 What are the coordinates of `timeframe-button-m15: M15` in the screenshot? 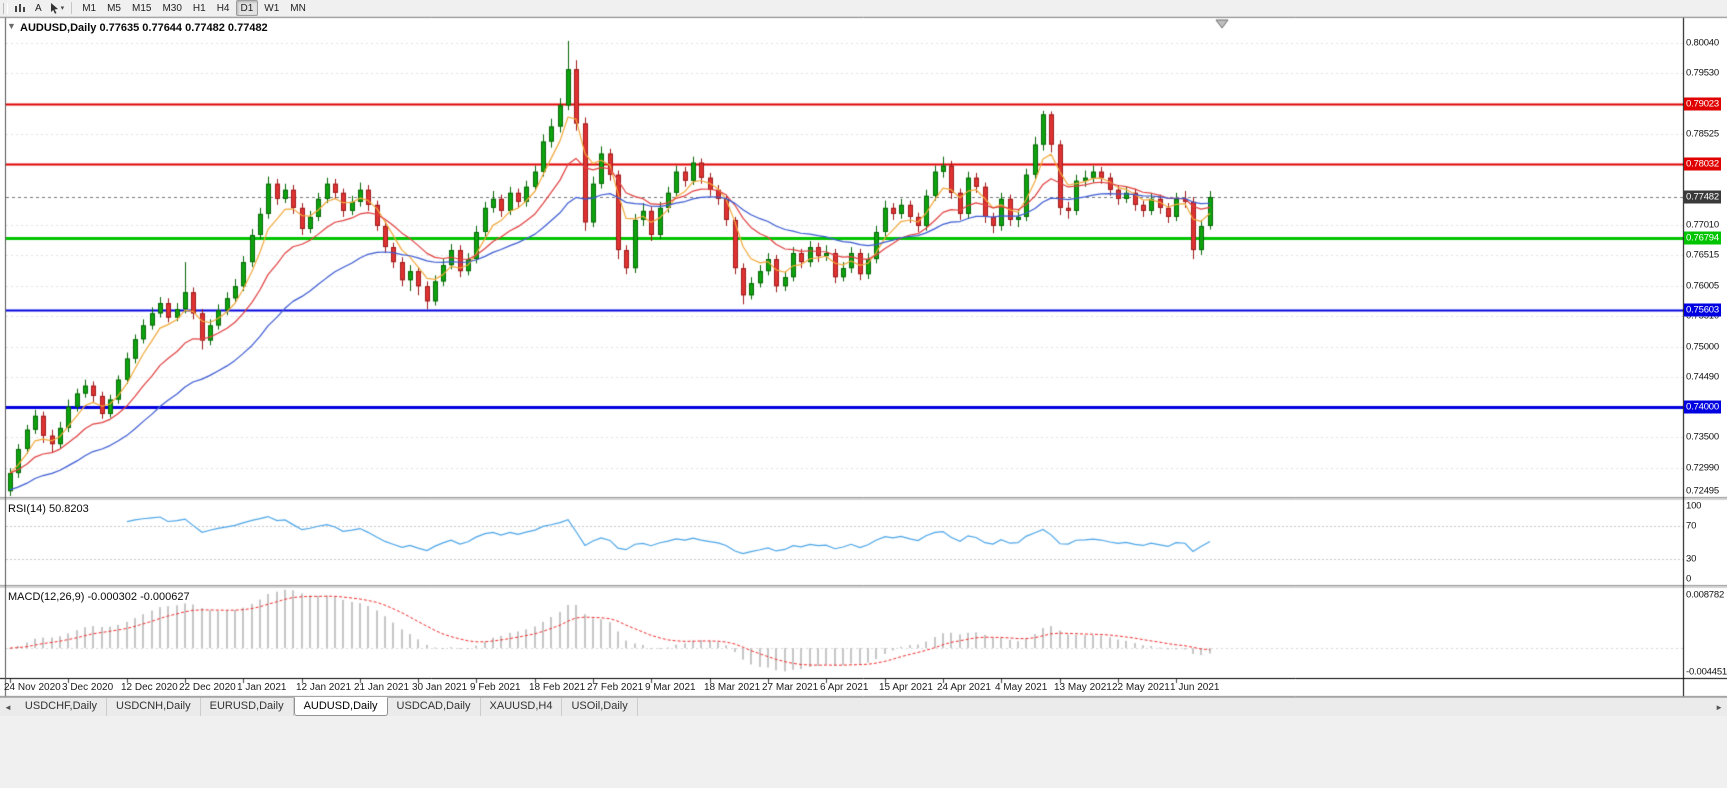 It's located at (142, 8).